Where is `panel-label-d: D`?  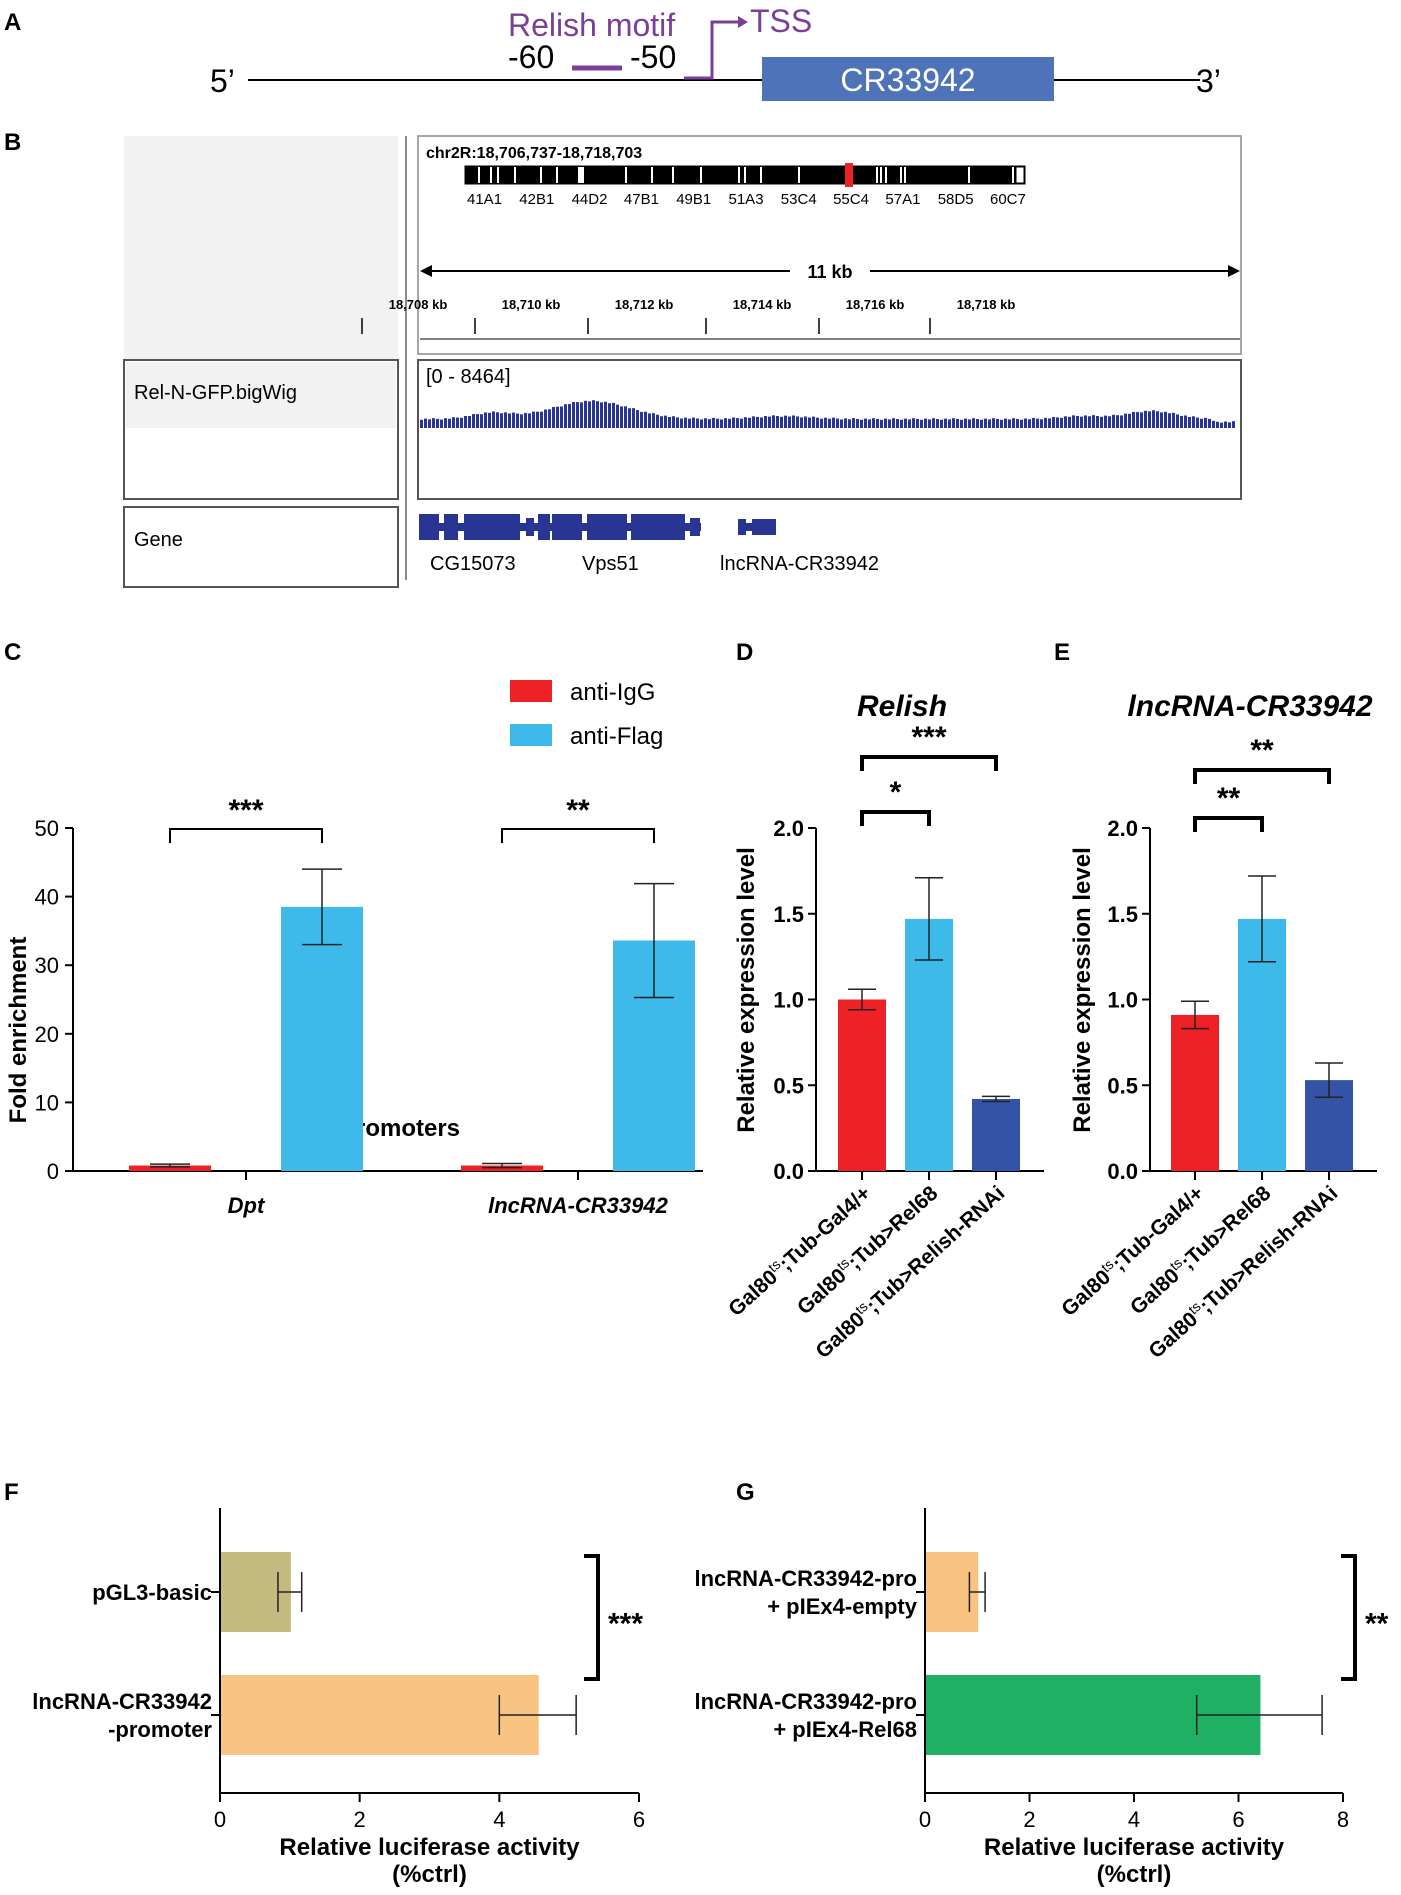 panel-label-d: D is located at coordinates (744, 652).